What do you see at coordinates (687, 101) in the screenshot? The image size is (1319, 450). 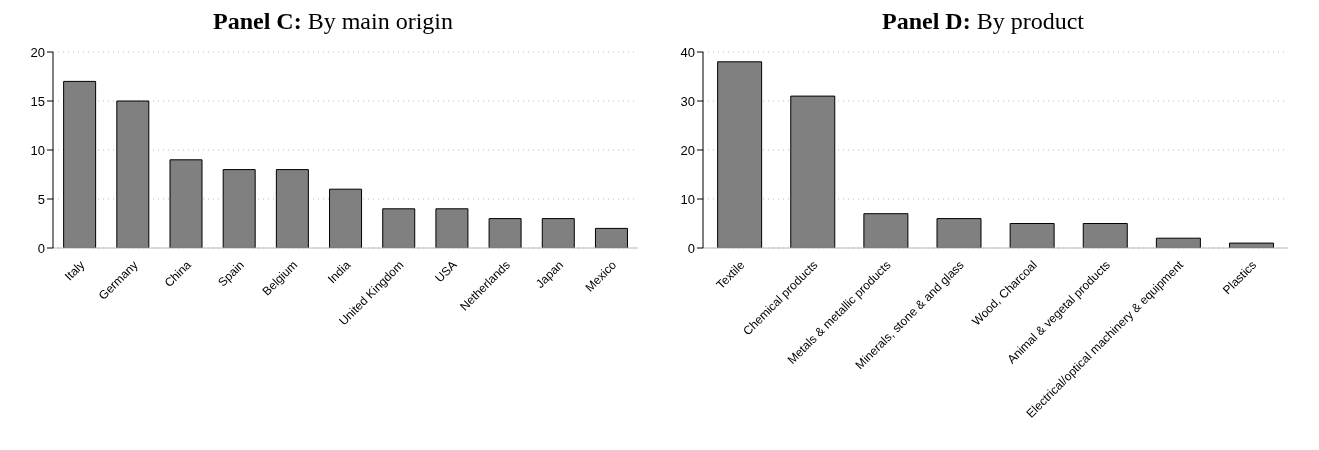 I see `y-tick-label: 30` at bounding box center [687, 101].